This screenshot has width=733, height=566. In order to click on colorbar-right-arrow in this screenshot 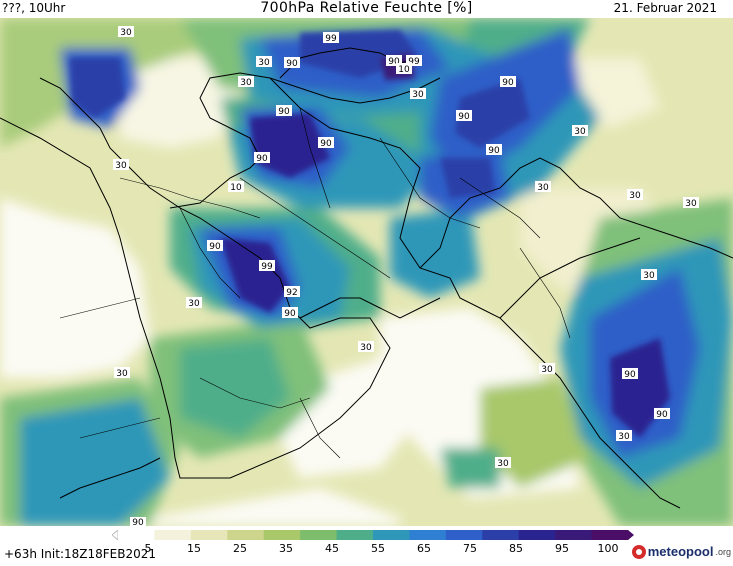, I will do `click(631, 535)`.